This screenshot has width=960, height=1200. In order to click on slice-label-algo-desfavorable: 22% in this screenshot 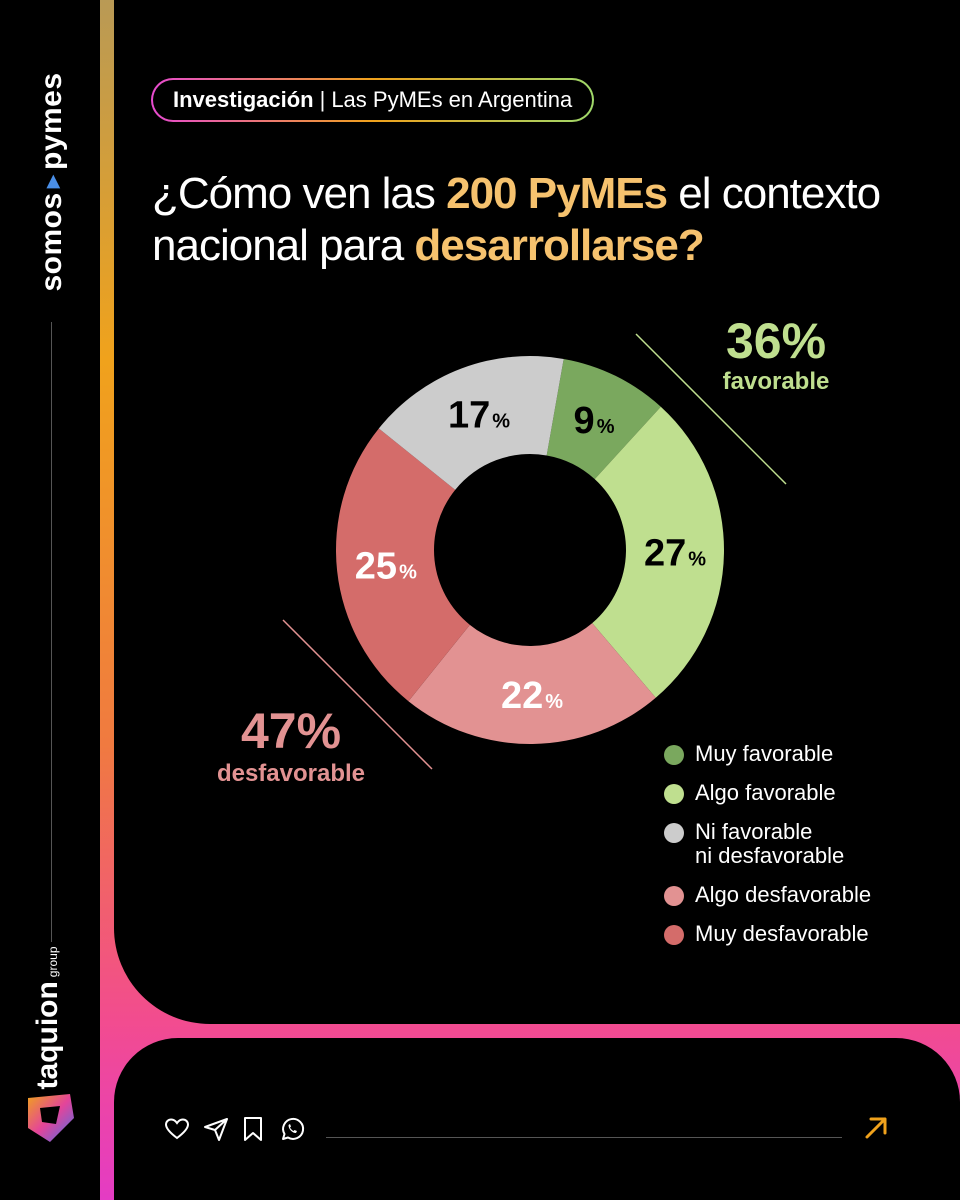, I will do `click(532, 696)`.